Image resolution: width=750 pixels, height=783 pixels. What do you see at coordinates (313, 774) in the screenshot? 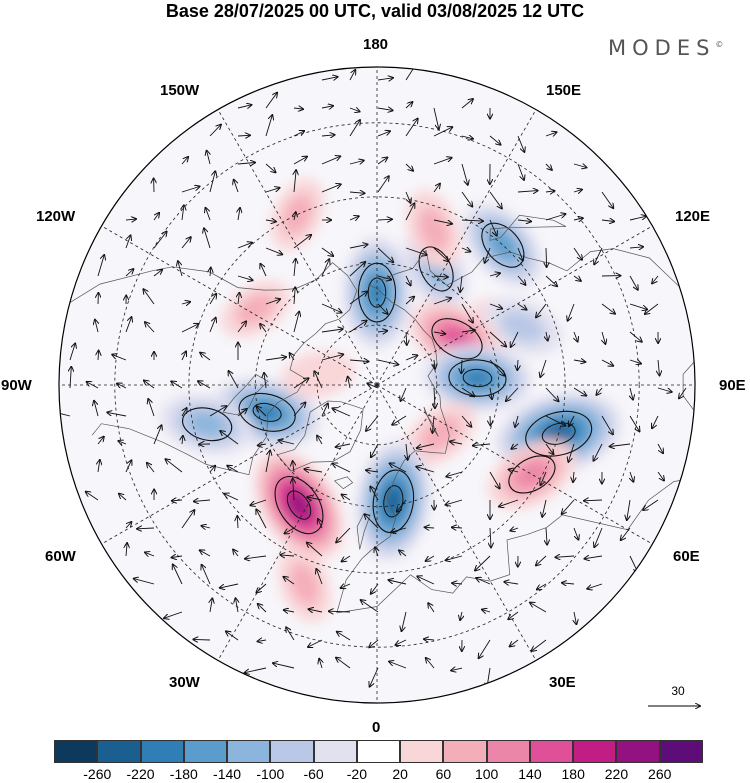
I see `colorbar-tick-label: -60` at bounding box center [313, 774].